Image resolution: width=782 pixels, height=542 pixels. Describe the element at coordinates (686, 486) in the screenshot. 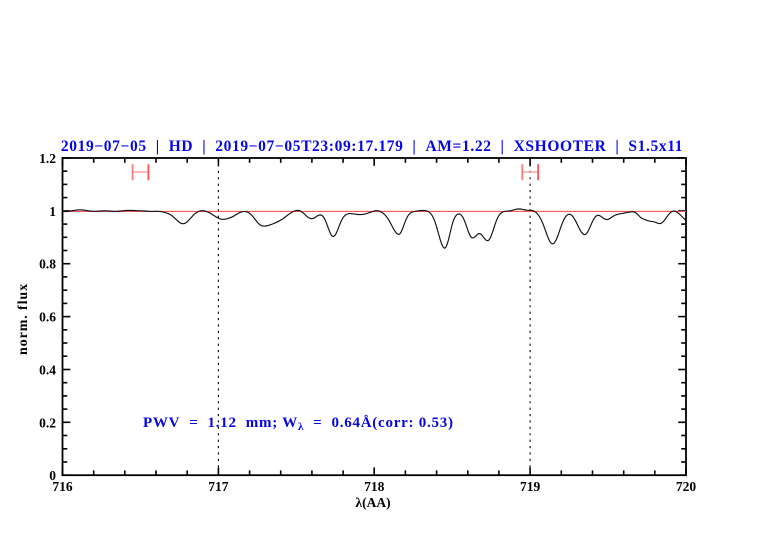

I see `svg-text: 720` at that location.